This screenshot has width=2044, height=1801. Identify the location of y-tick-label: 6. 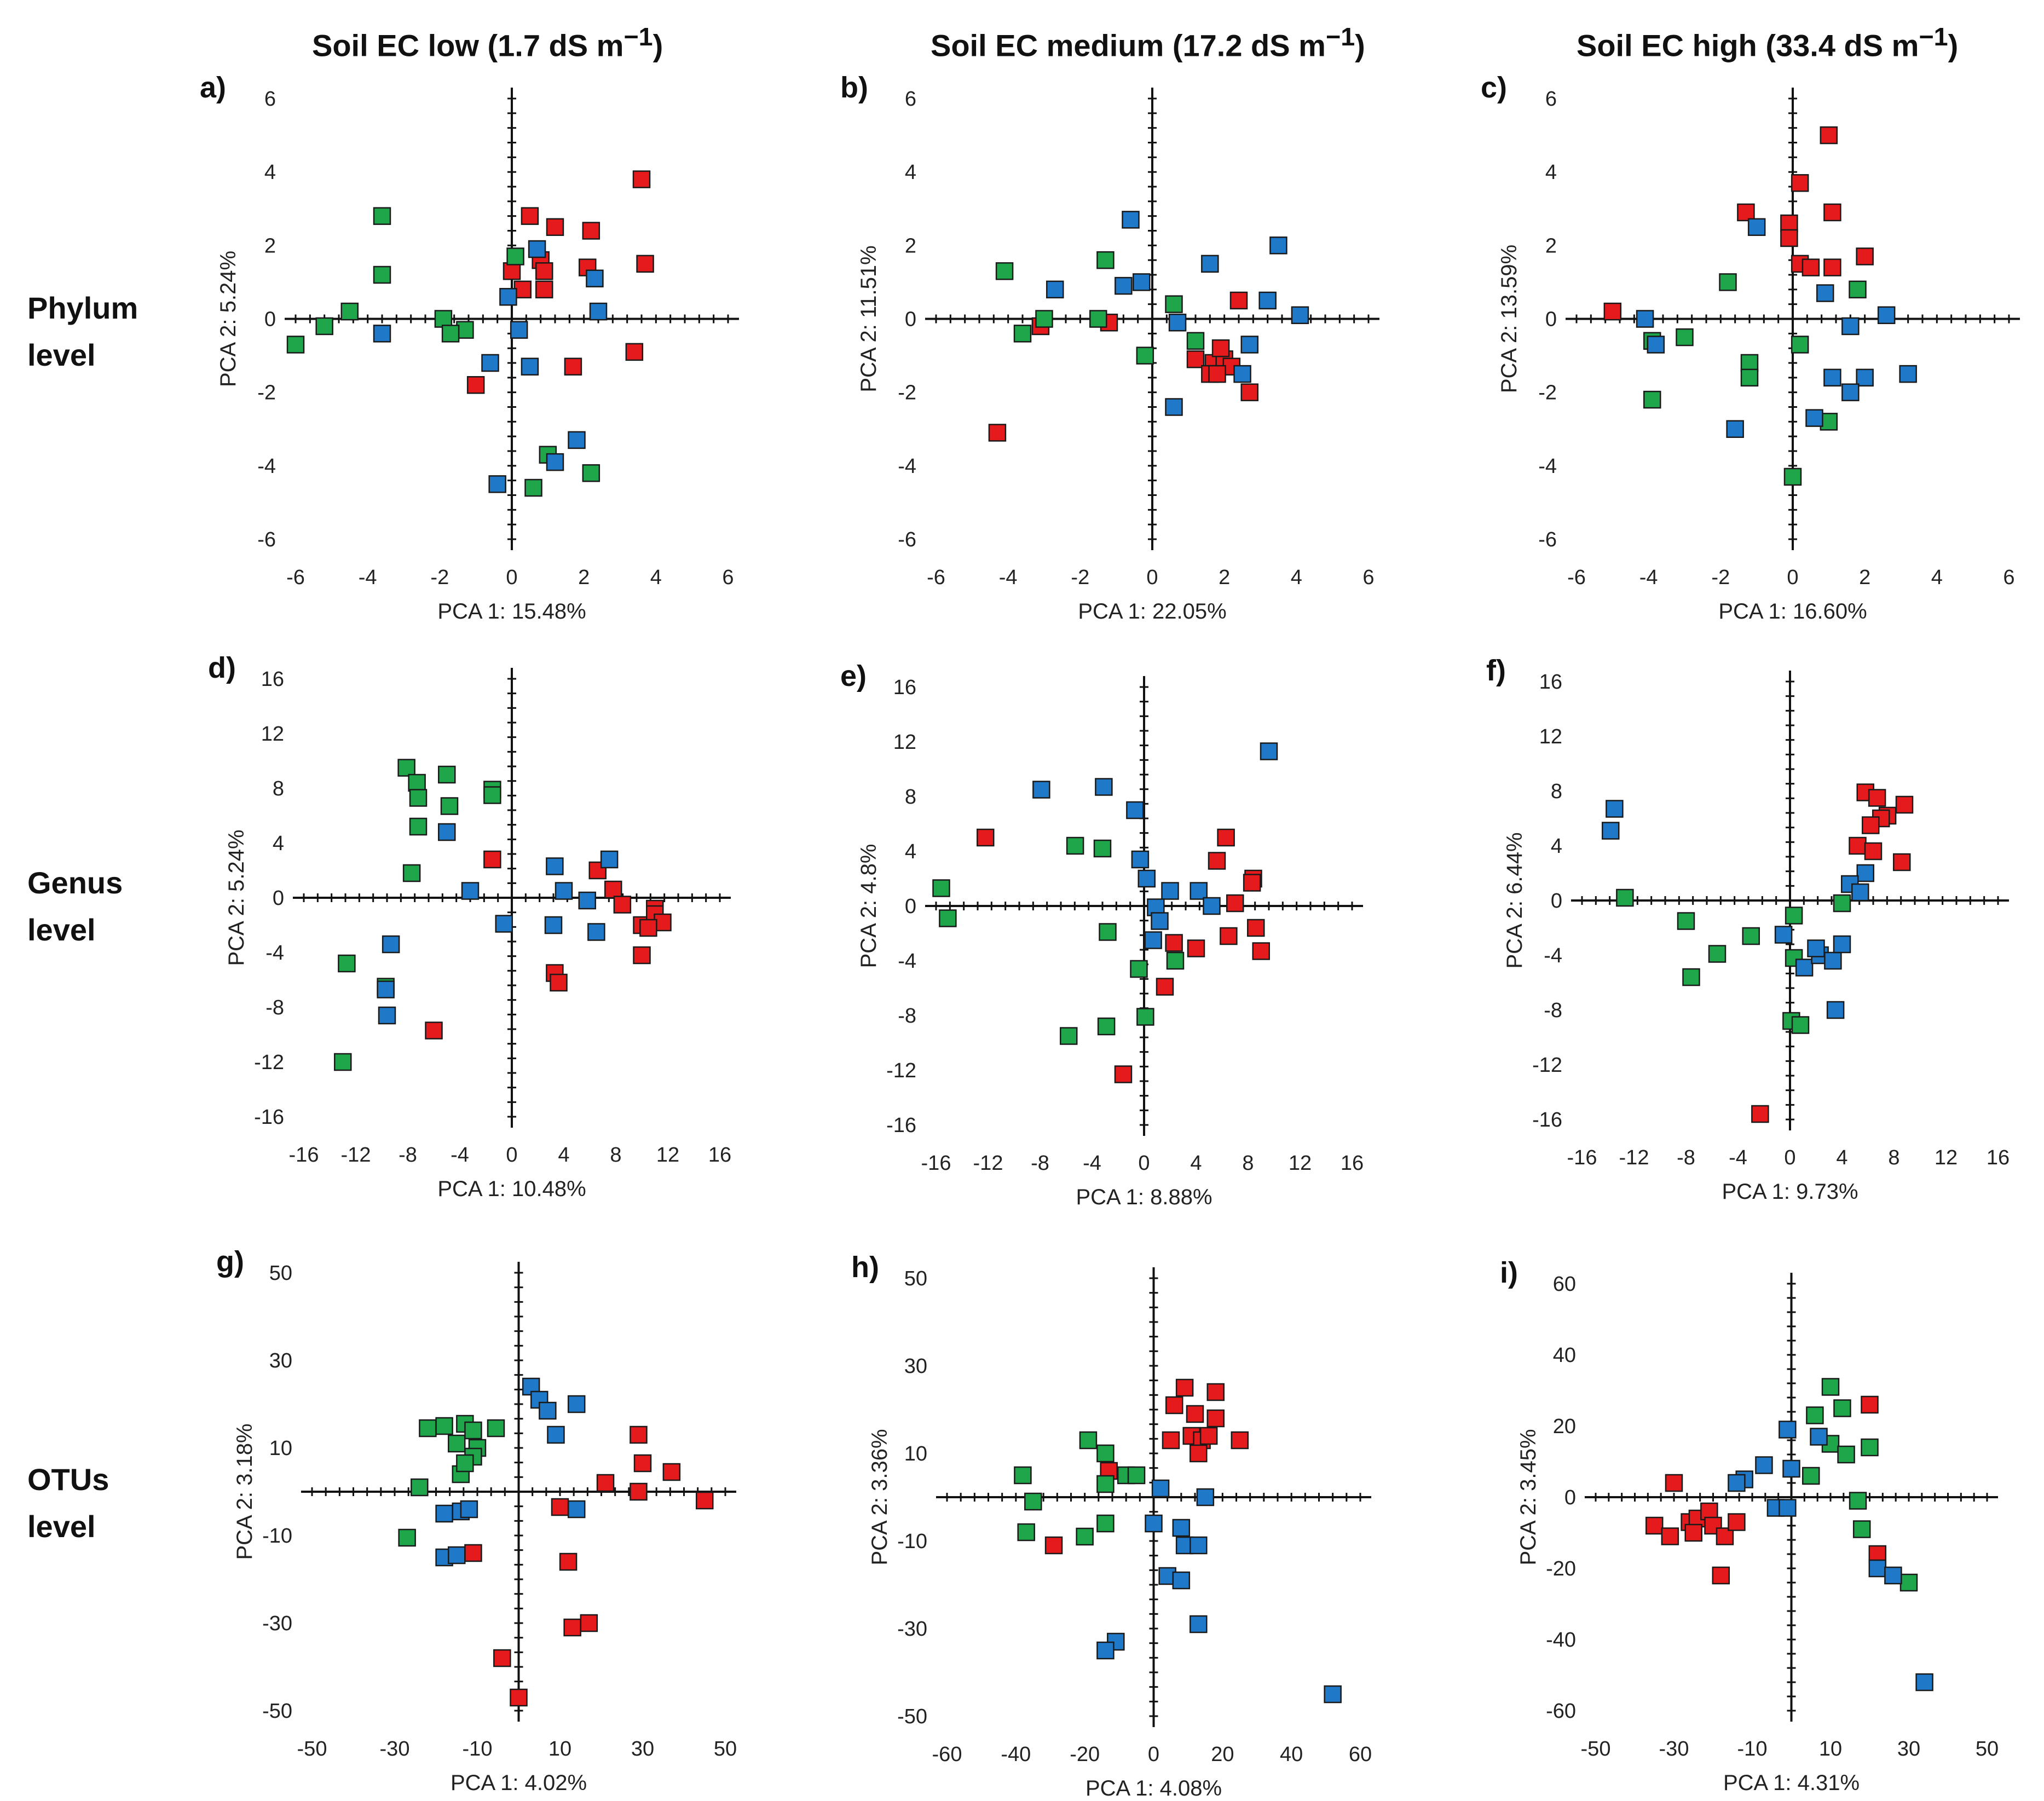
(910, 99).